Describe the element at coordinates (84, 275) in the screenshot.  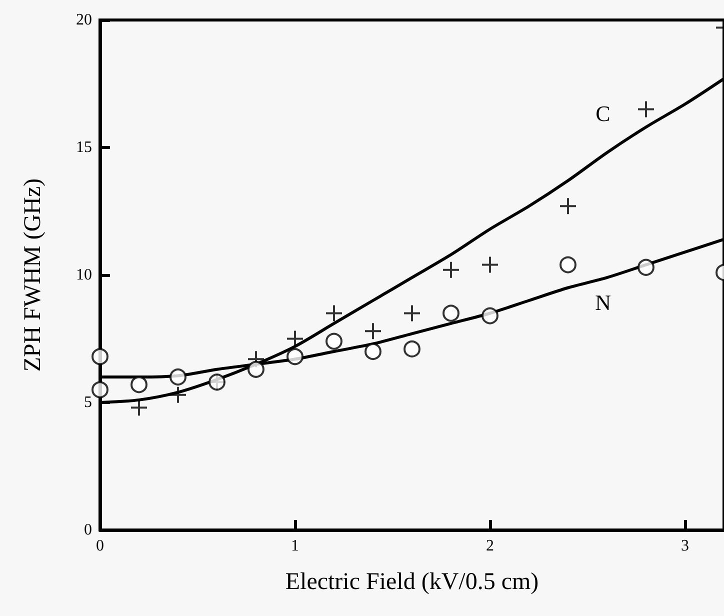
I see `y-tick-label: 10` at that location.